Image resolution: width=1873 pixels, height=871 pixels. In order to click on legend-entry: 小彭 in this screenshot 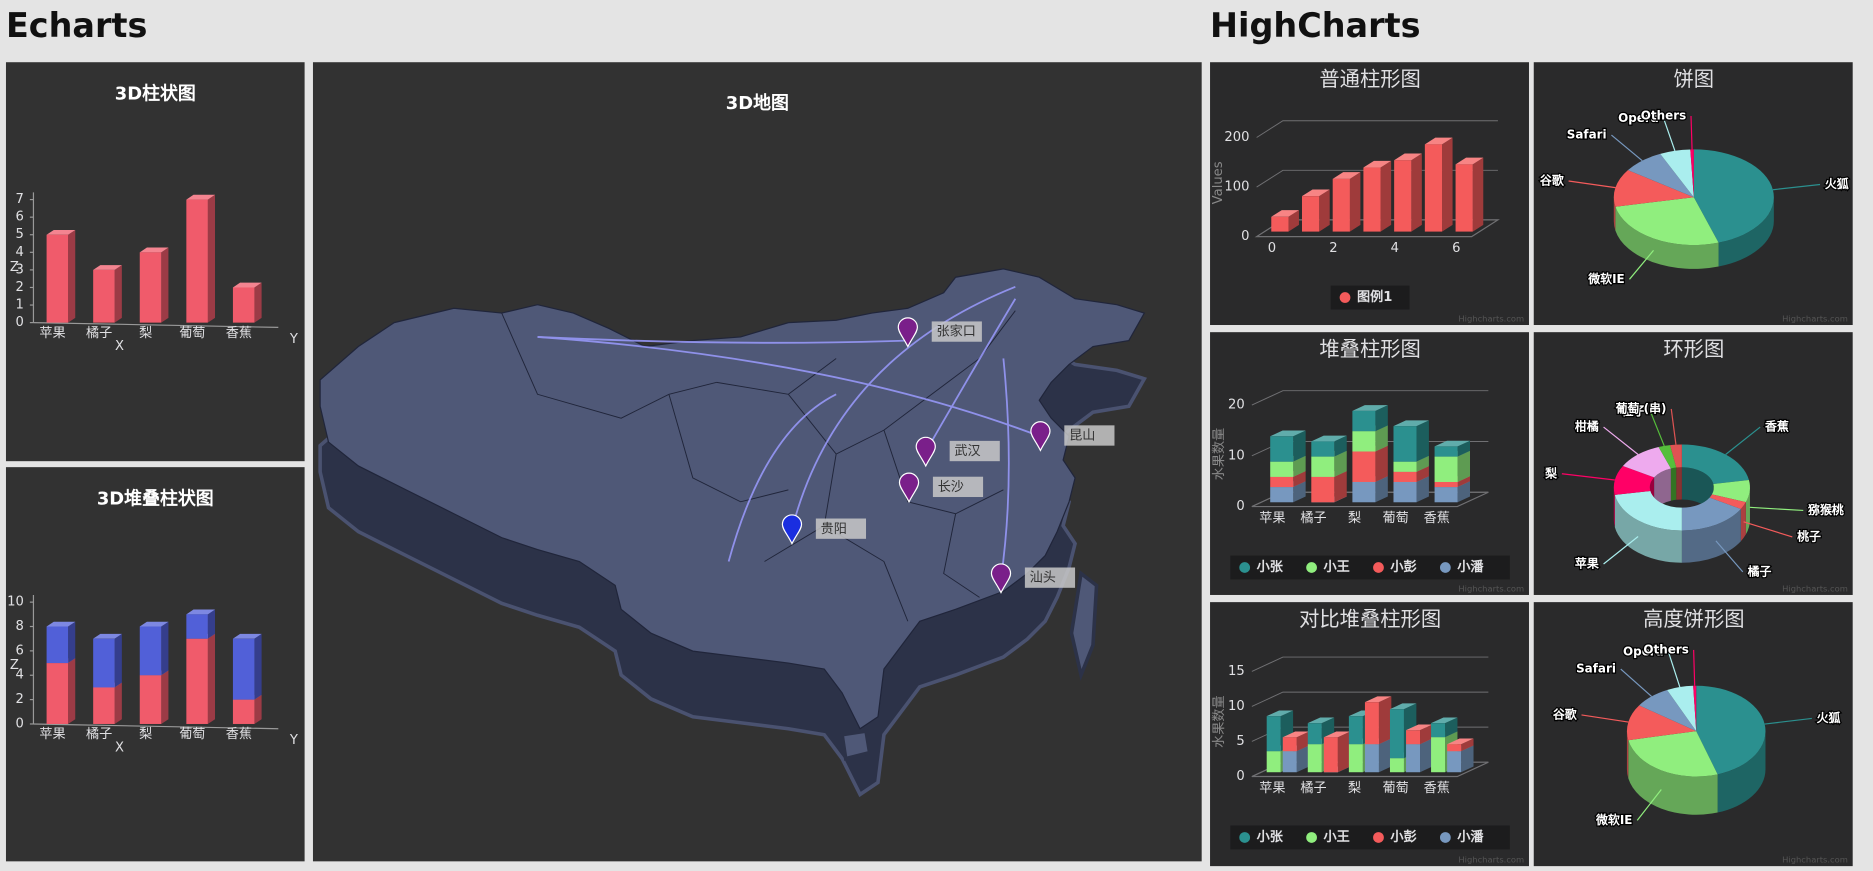, I will do `click(1403, 566)`.